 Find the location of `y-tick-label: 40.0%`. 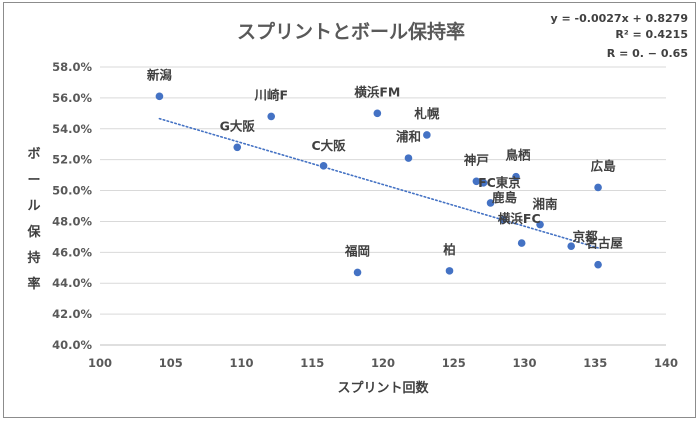

y-tick-label: 40.0% is located at coordinates (72, 345).